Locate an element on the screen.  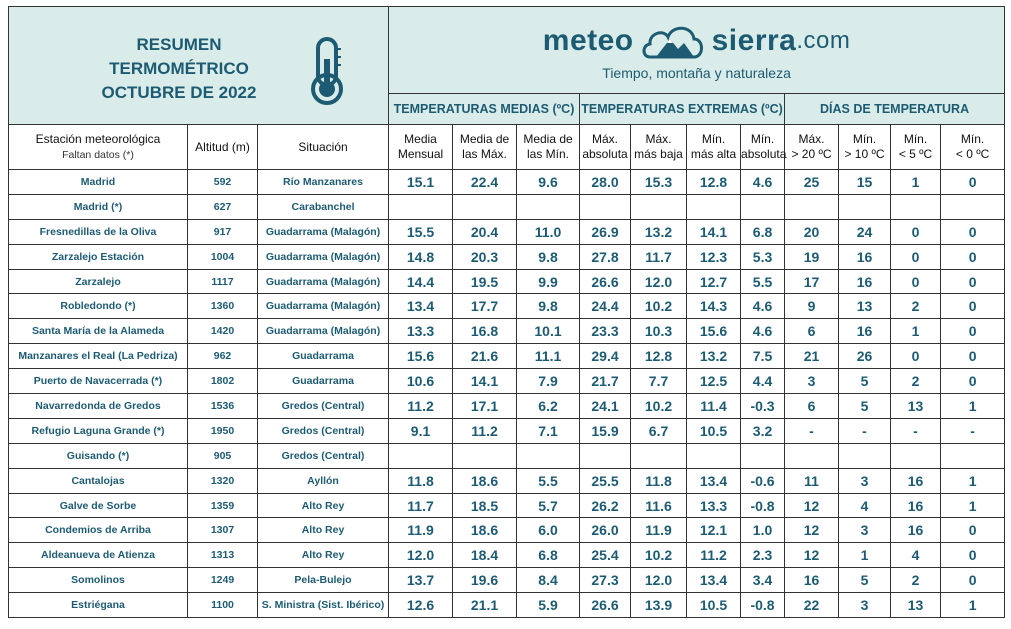
value-cell: 24.4 is located at coordinates (605, 306).